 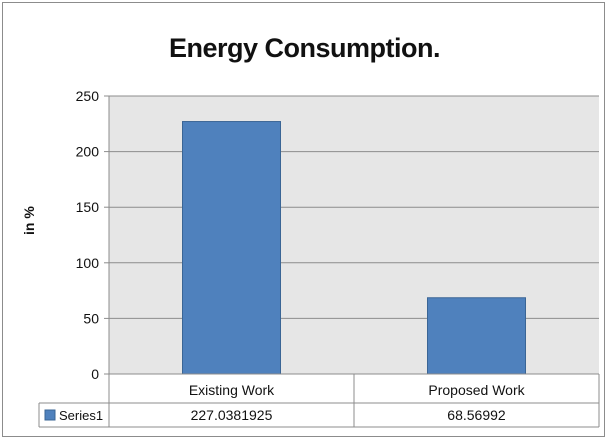 I want to click on legend-swatch, so click(x=50, y=415).